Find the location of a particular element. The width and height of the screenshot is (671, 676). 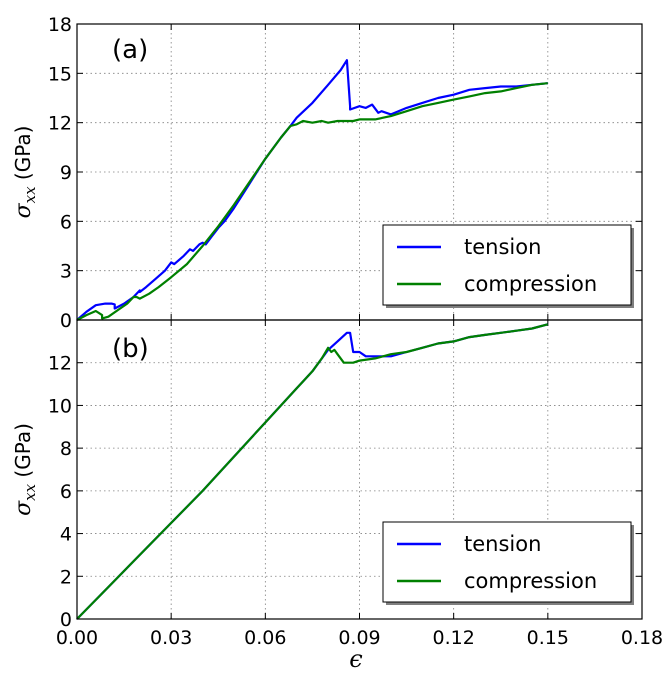

x-tick-label: 0.06 is located at coordinates (265, 638).